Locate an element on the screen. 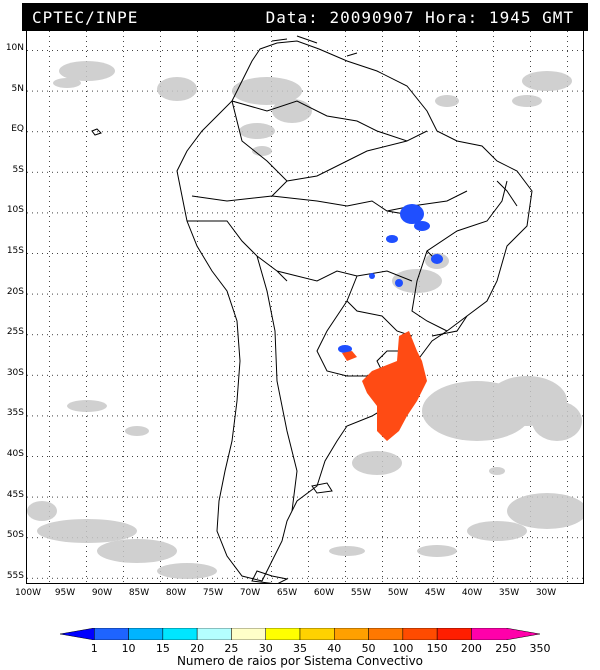 Image resolution: width=600 pixels, height=670 pixels. lon-label: 30W is located at coordinates (546, 593).